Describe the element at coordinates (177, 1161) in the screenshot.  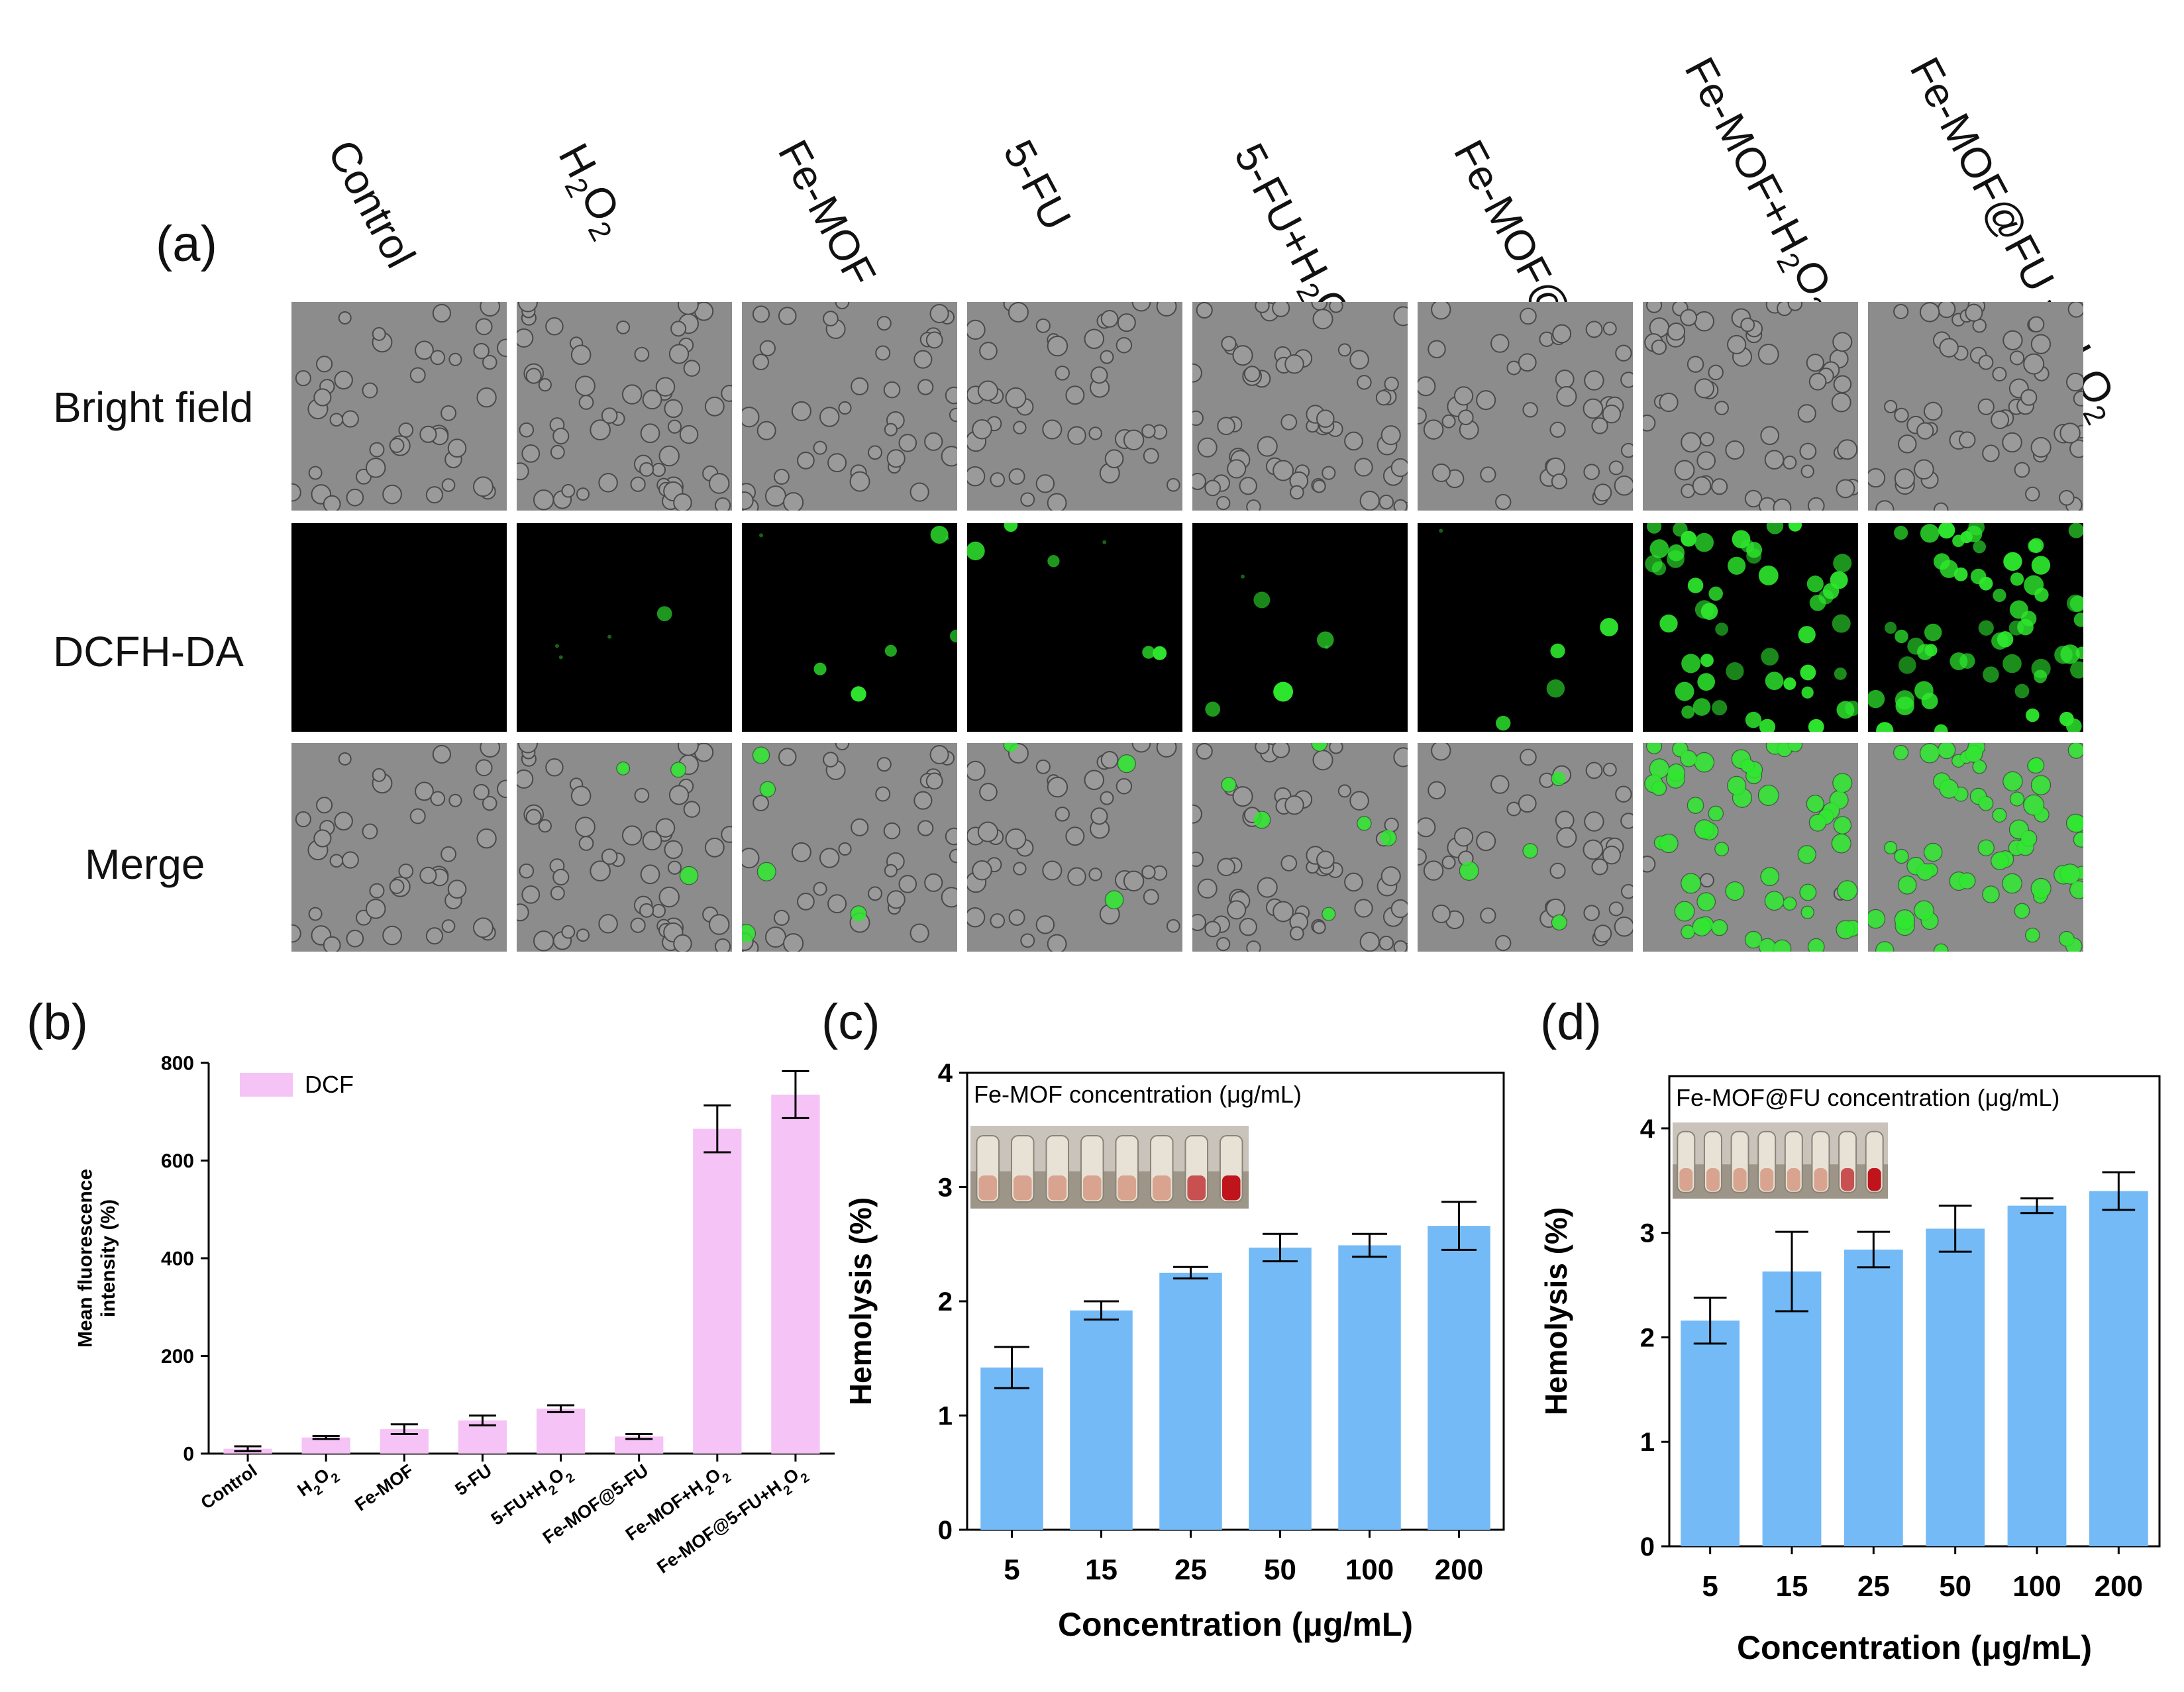
I see `y-tick-label: 600` at that location.